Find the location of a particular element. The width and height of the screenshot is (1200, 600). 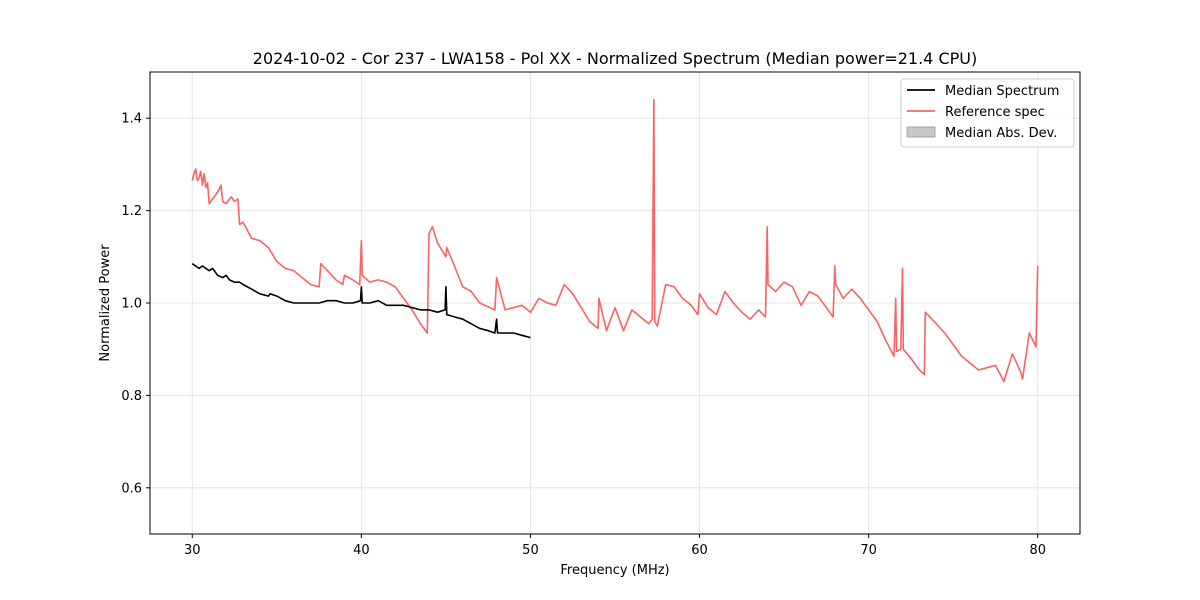

legend-box is located at coordinates (987, 113).